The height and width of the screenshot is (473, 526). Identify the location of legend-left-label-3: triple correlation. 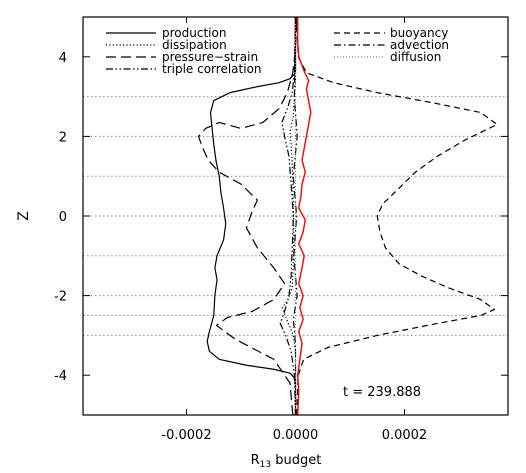
(212, 69).